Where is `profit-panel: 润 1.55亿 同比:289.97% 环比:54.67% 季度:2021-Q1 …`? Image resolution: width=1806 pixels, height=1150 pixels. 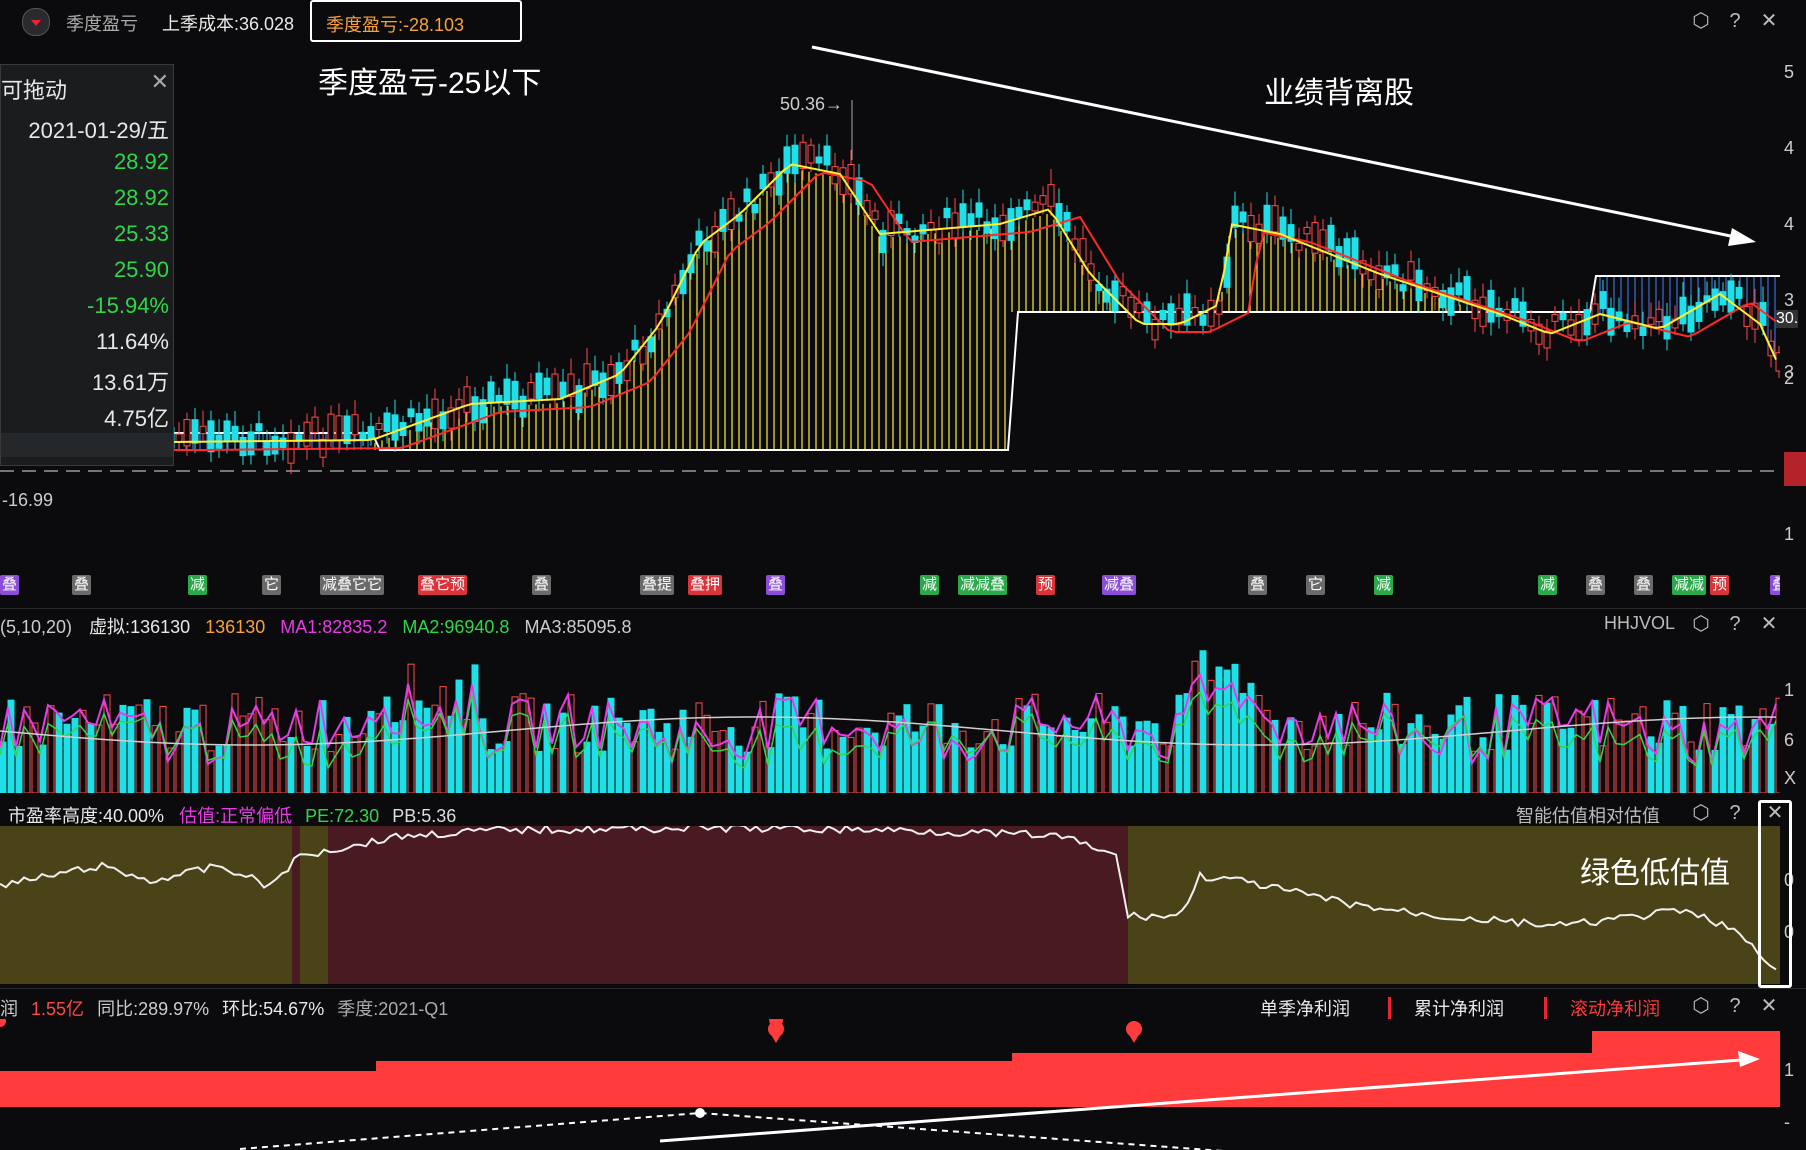
profit-panel: 润 1.55亿 同比:289.97% 环比:54.67% 季度:2021-Q1 … is located at coordinates (903, 1069).